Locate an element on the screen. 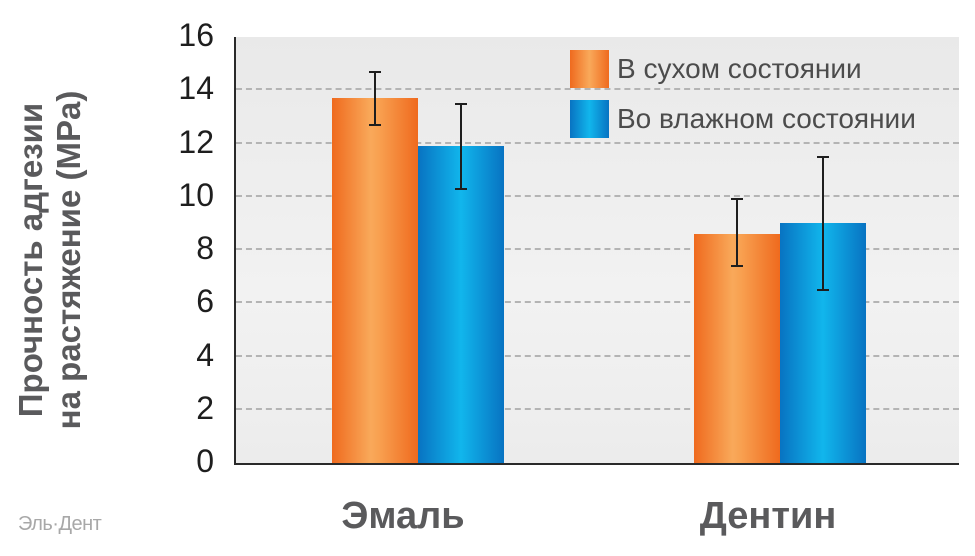  legend-swatch-wet is located at coordinates (589, 119).